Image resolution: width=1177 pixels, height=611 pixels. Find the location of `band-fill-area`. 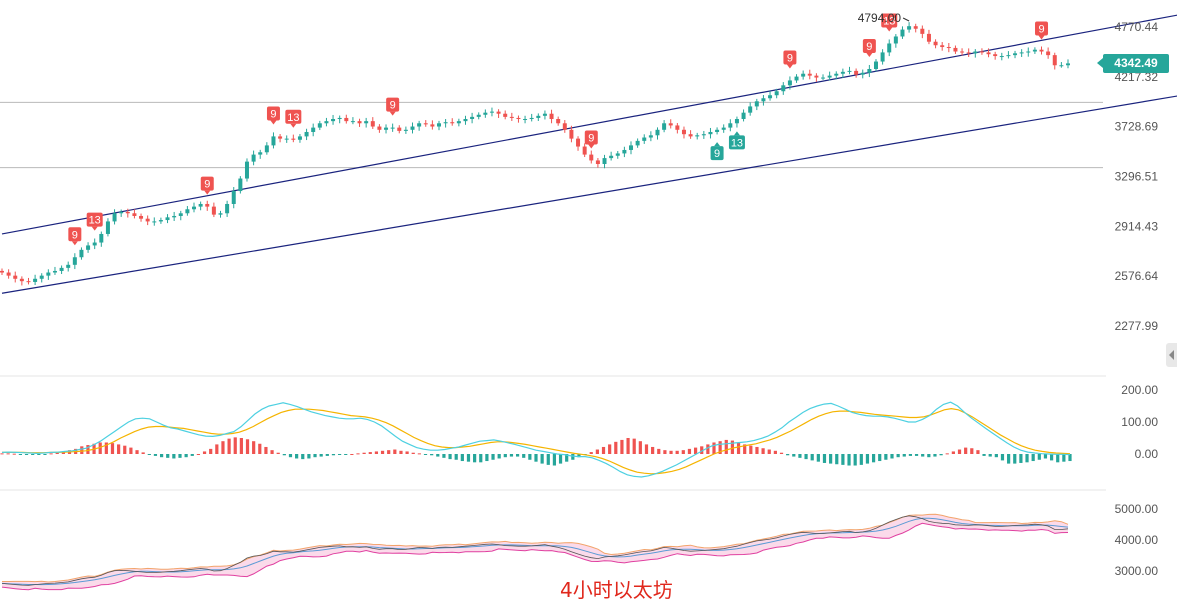

band-fill-area is located at coordinates (535, 552).